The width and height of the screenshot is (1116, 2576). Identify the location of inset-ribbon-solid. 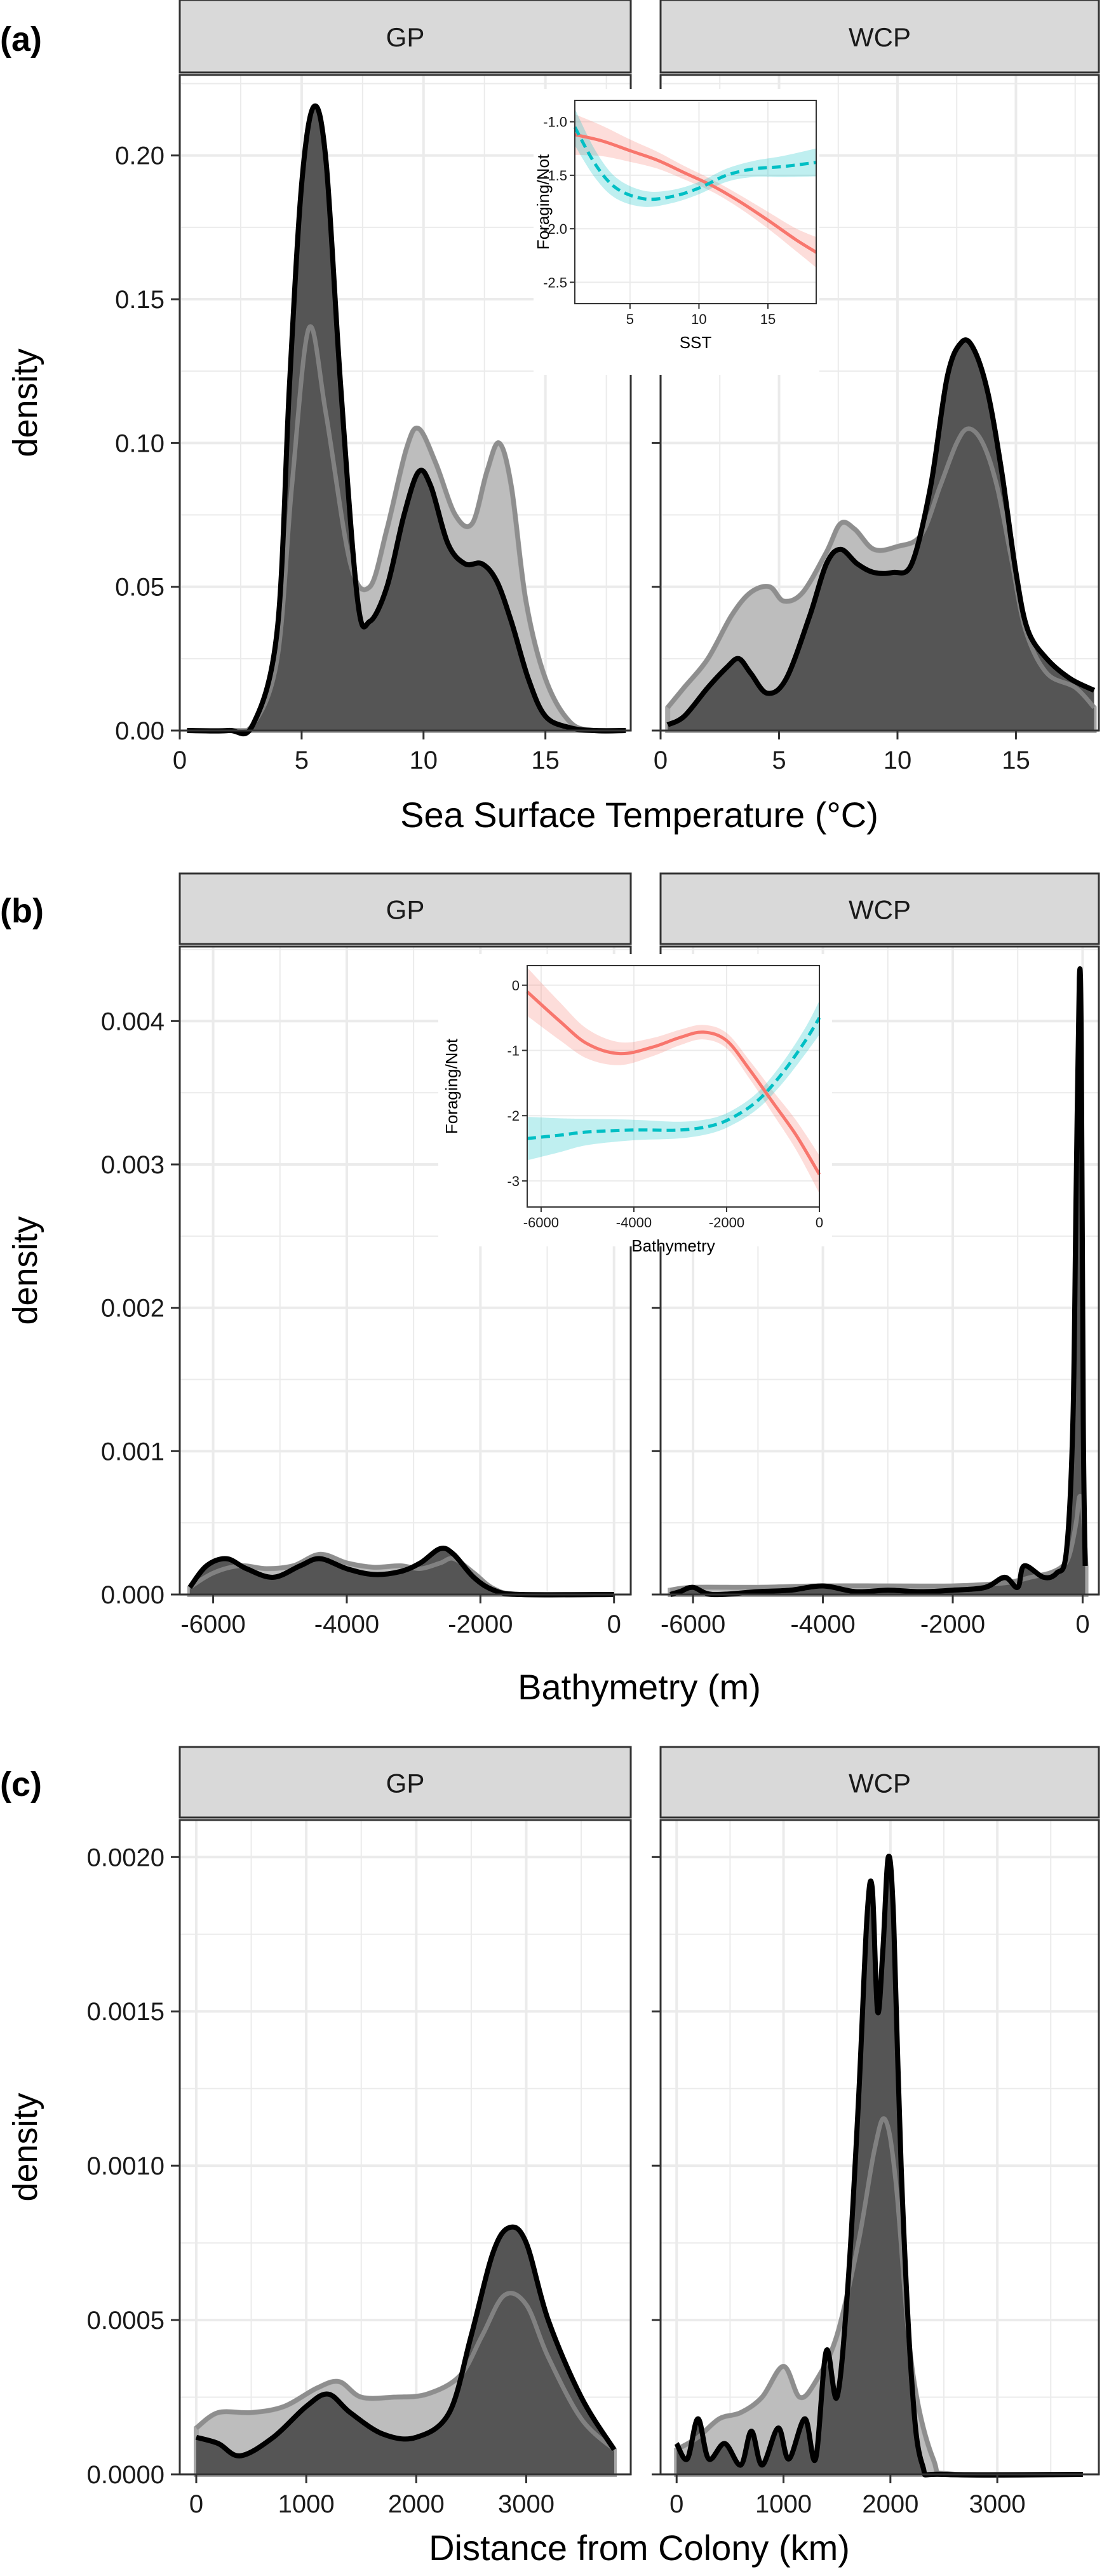
(673, 1081).